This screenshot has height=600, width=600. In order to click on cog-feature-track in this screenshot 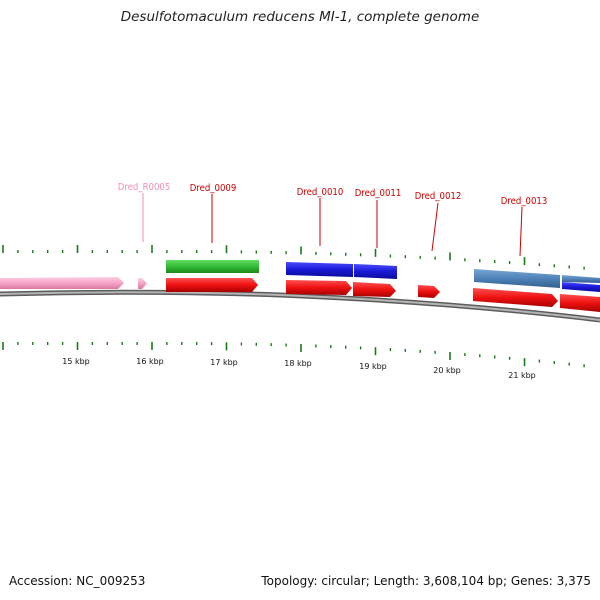, I will do `click(383, 276)`.